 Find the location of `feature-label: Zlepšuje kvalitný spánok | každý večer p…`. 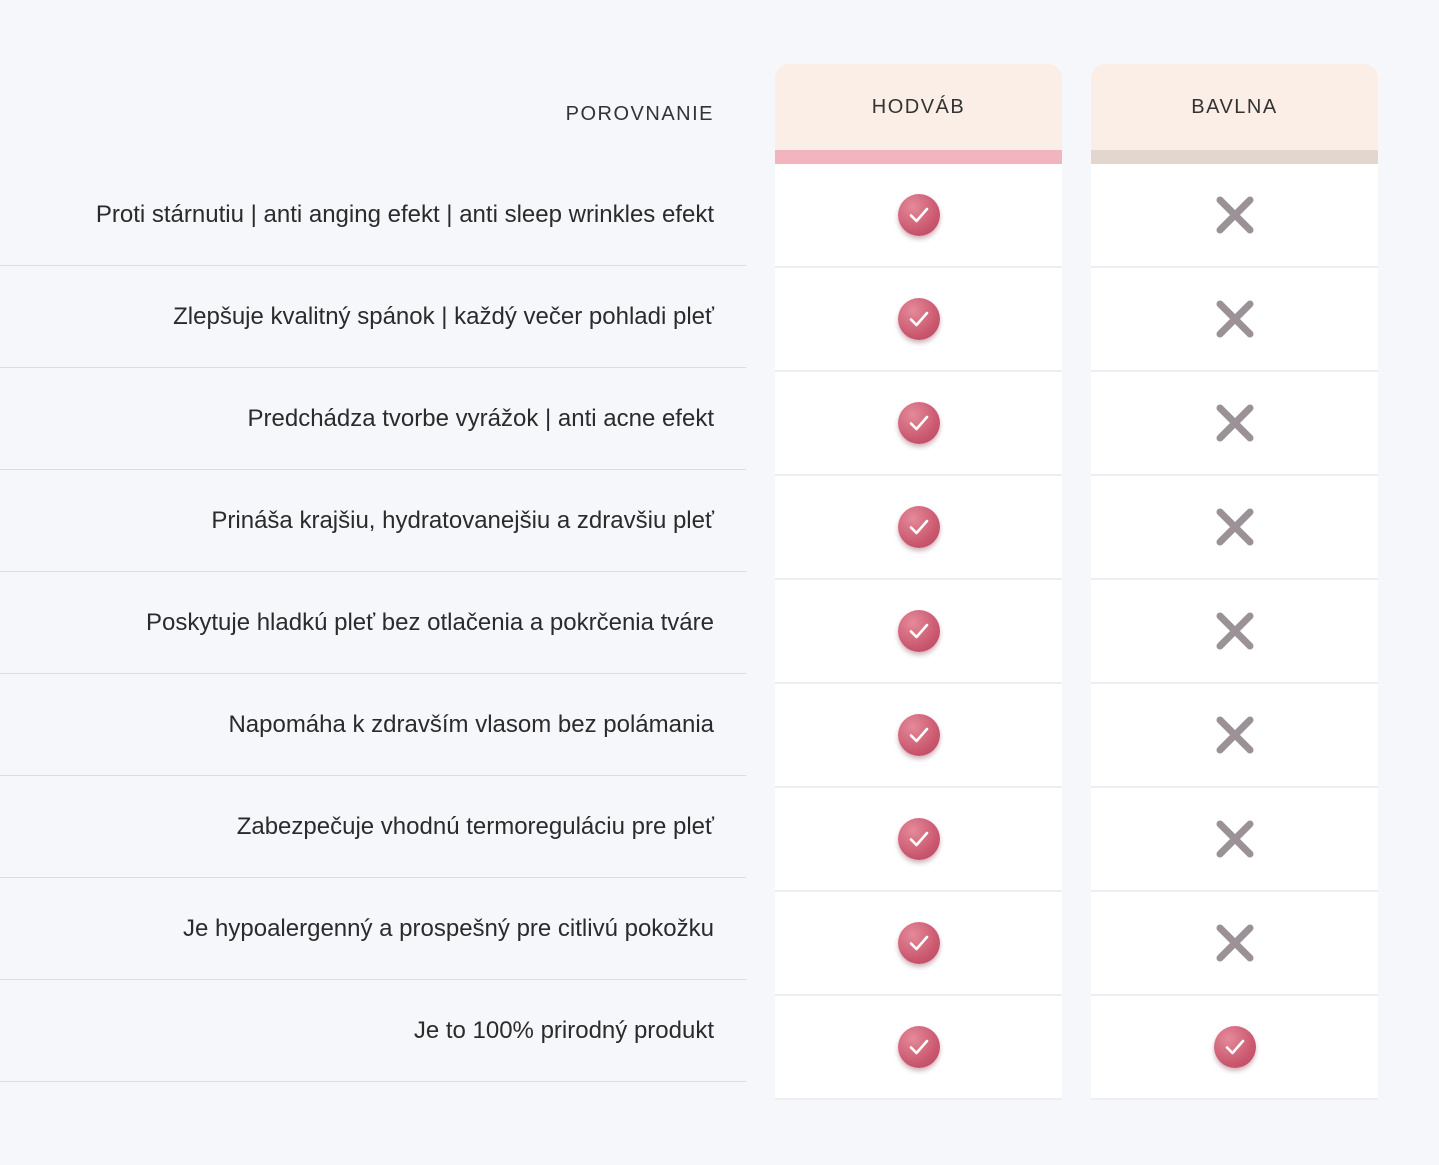

feature-label: Zlepšuje kvalitný spánok | každý večer p… is located at coordinates (373, 317).